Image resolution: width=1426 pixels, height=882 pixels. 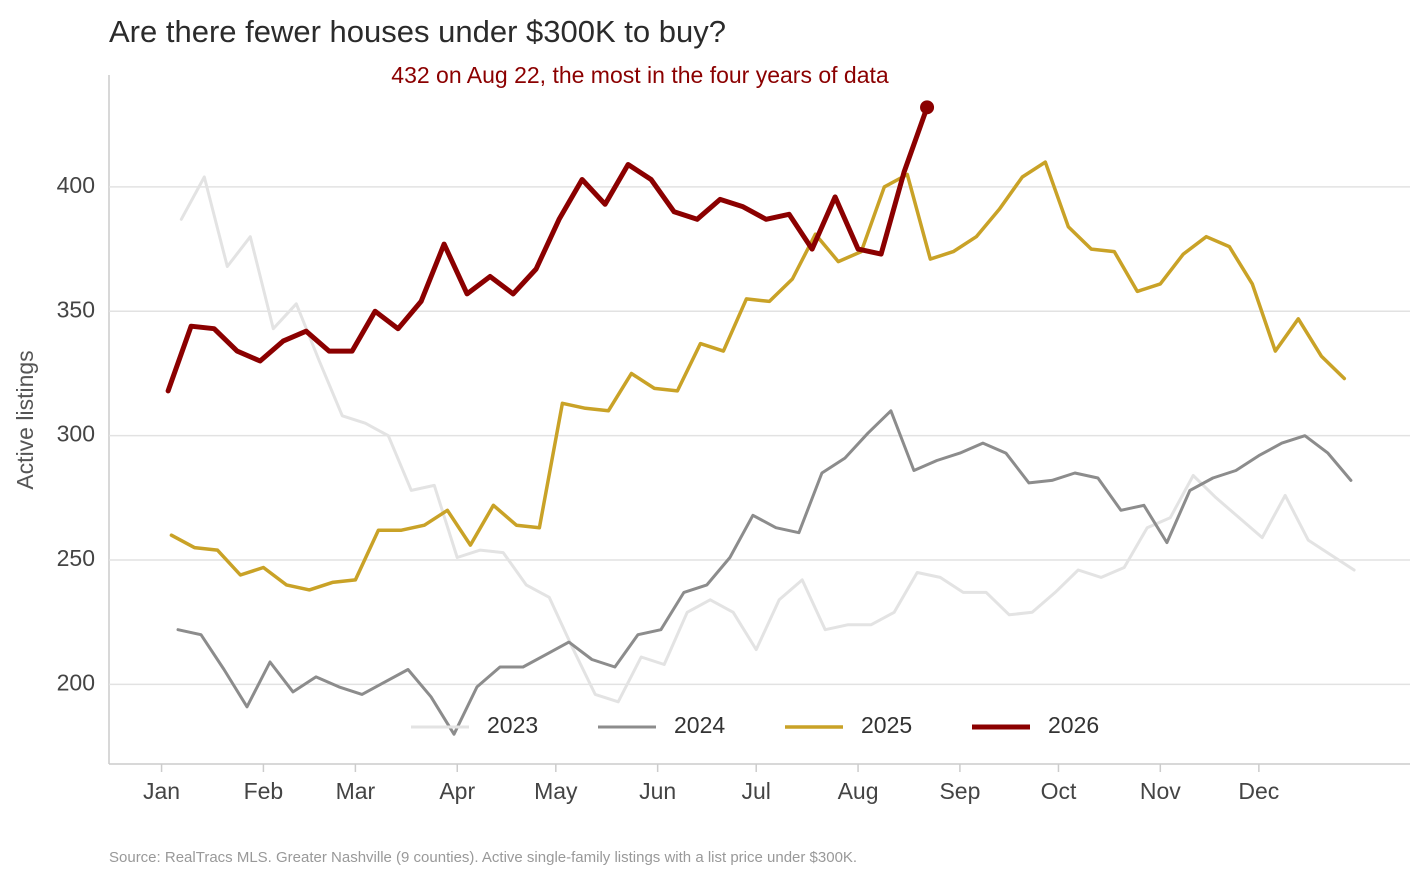 What do you see at coordinates (927, 107) in the screenshot?
I see `end-marker` at bounding box center [927, 107].